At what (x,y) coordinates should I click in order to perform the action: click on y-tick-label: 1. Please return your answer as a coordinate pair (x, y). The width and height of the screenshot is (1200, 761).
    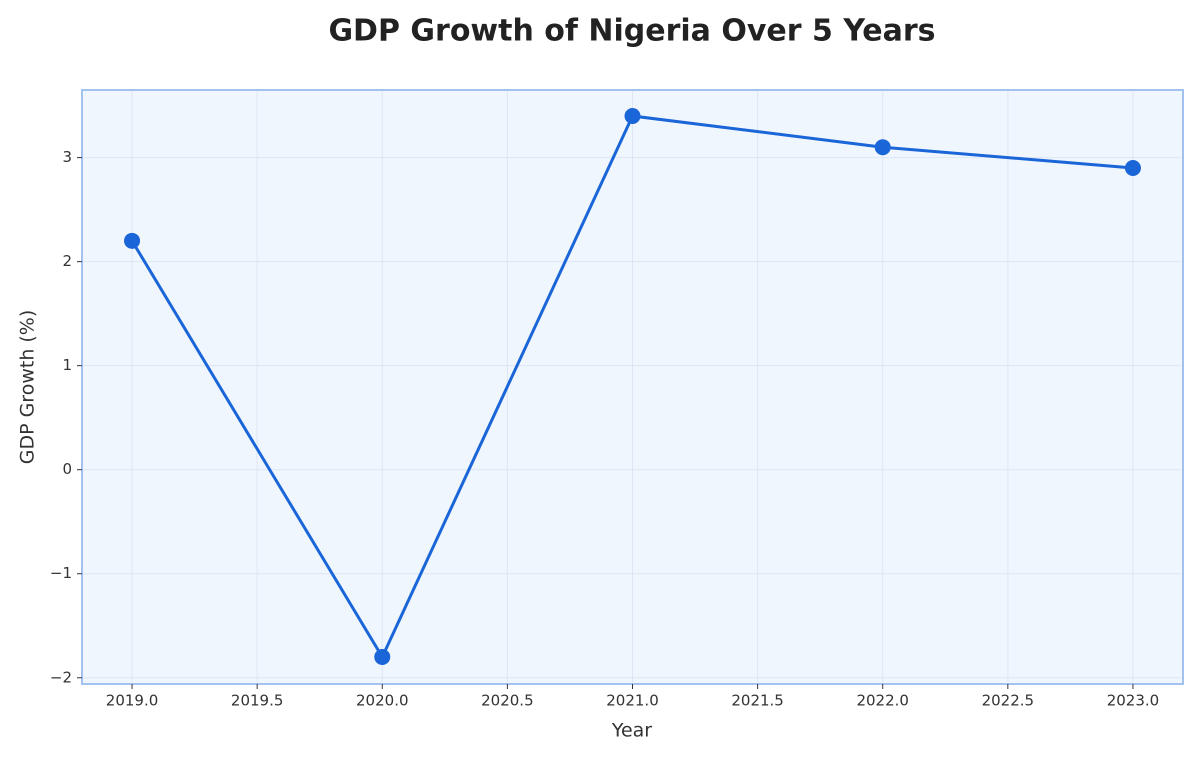
    Looking at the image, I should click on (67, 365).